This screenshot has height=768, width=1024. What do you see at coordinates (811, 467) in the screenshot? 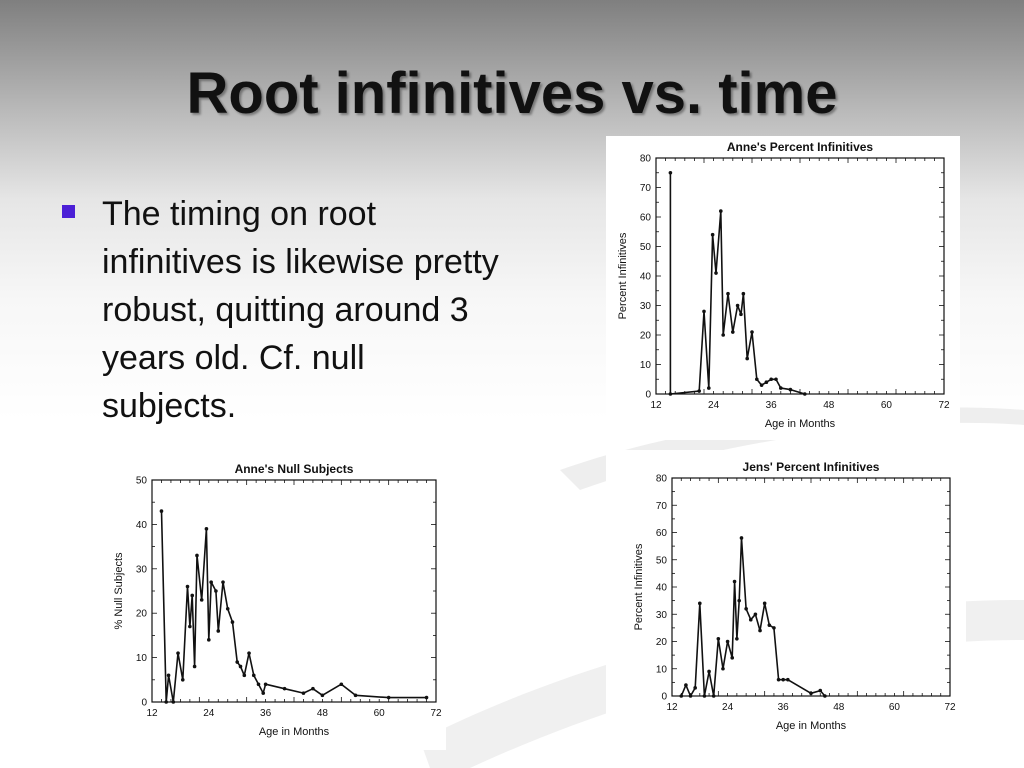
I see `chart-title: Jens' Percent Infinitives` at bounding box center [811, 467].